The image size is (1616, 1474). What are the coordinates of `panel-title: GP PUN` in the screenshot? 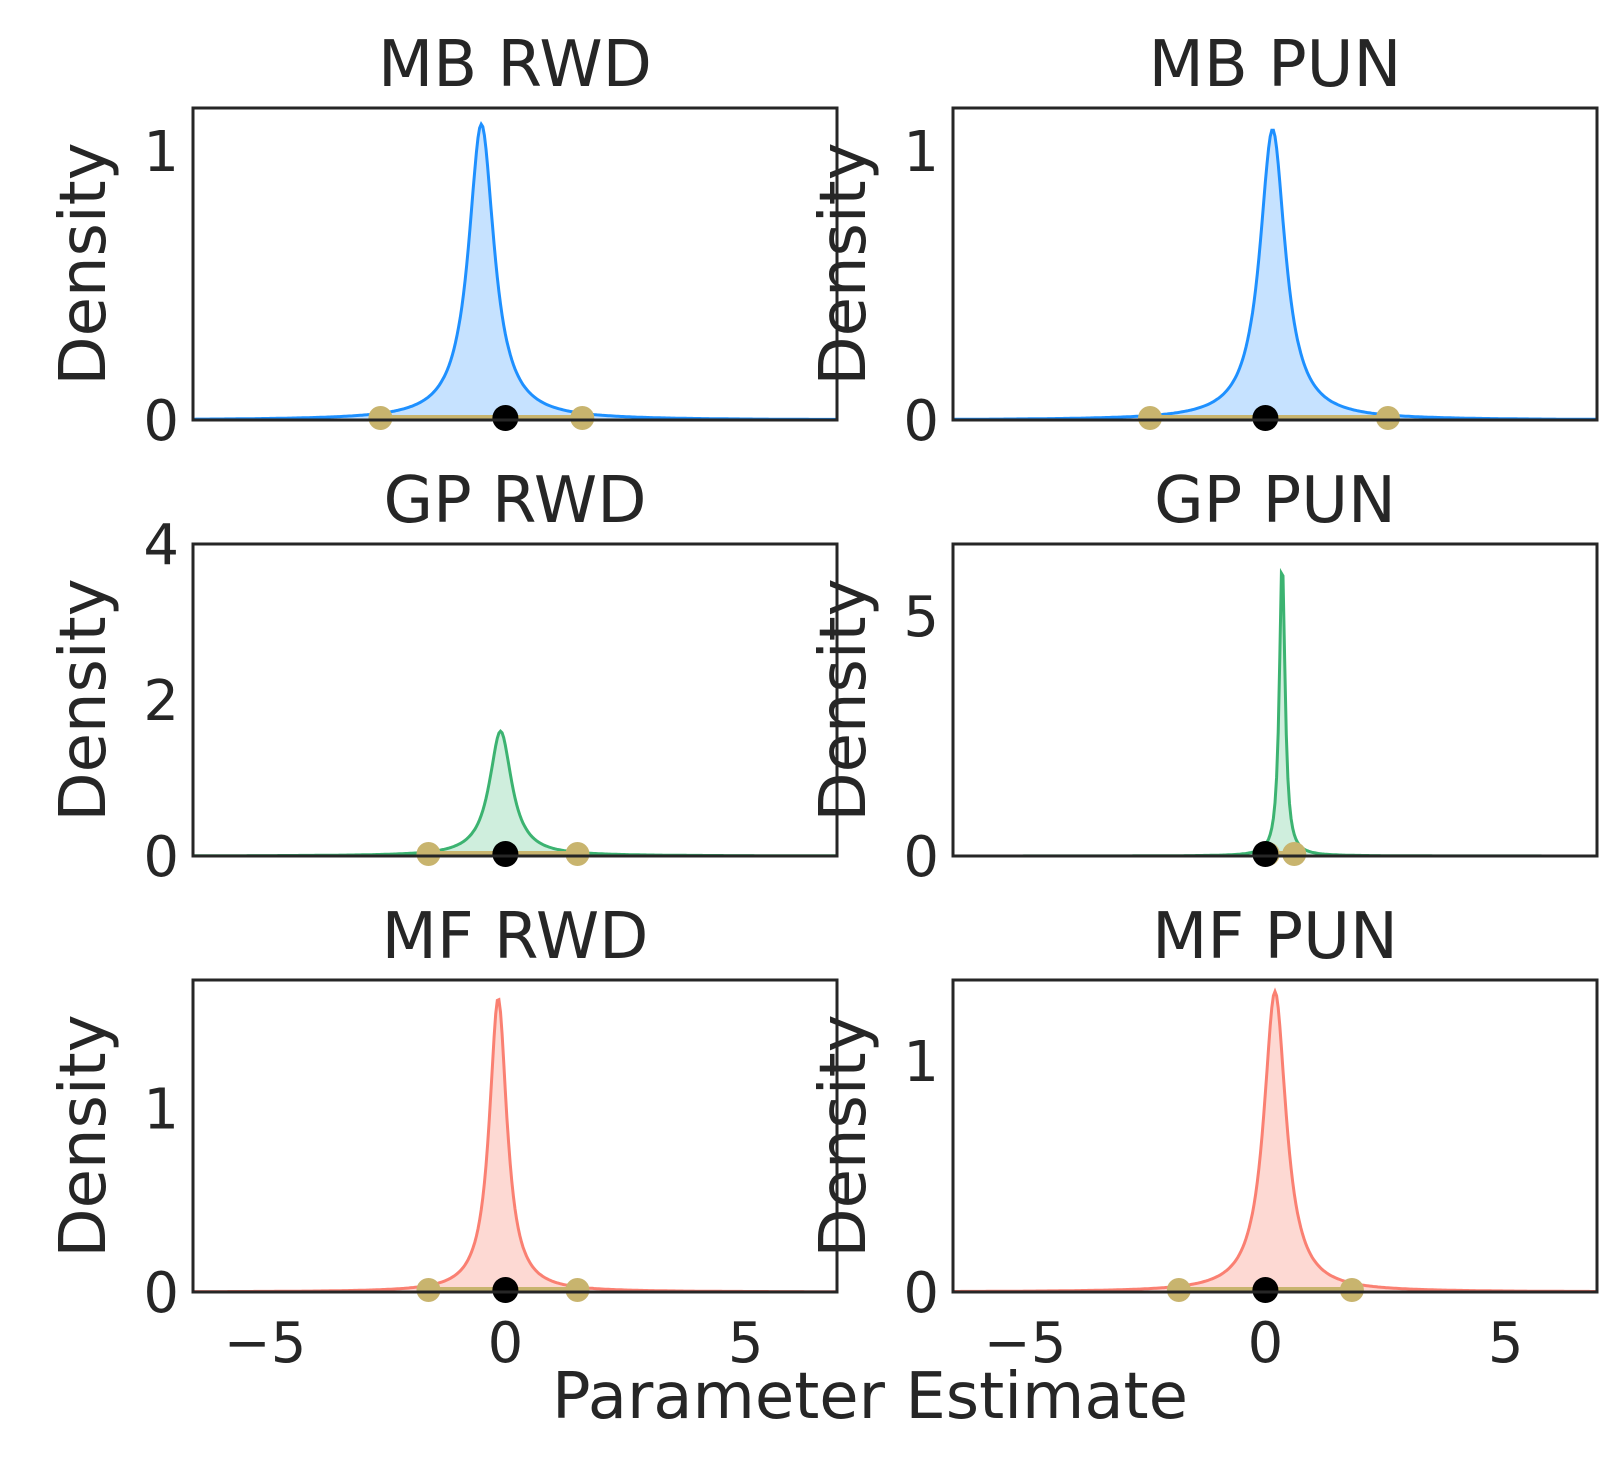 It's located at (1275, 501).